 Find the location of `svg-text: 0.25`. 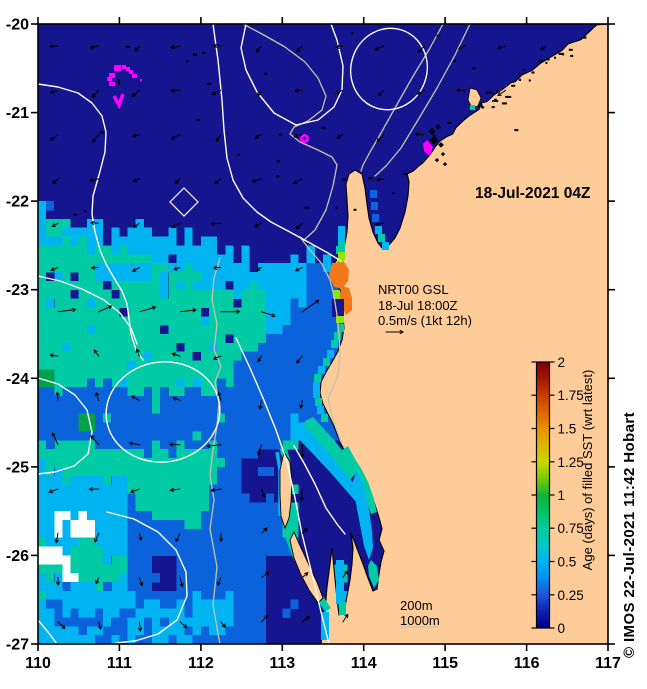

svg-text: 0.25 is located at coordinates (571, 595).